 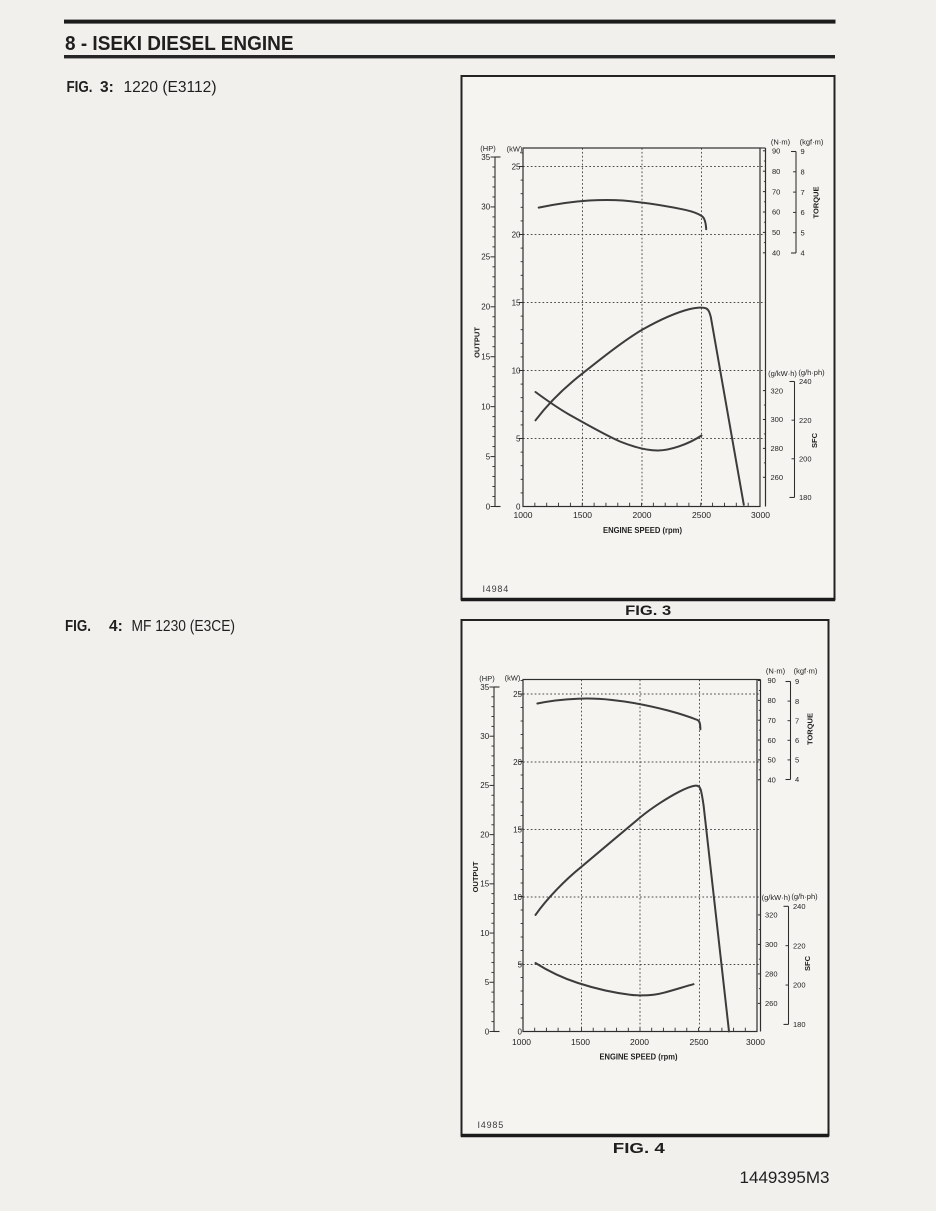 I want to click on svg-text: FIG. 4, so click(x=639, y=1149).